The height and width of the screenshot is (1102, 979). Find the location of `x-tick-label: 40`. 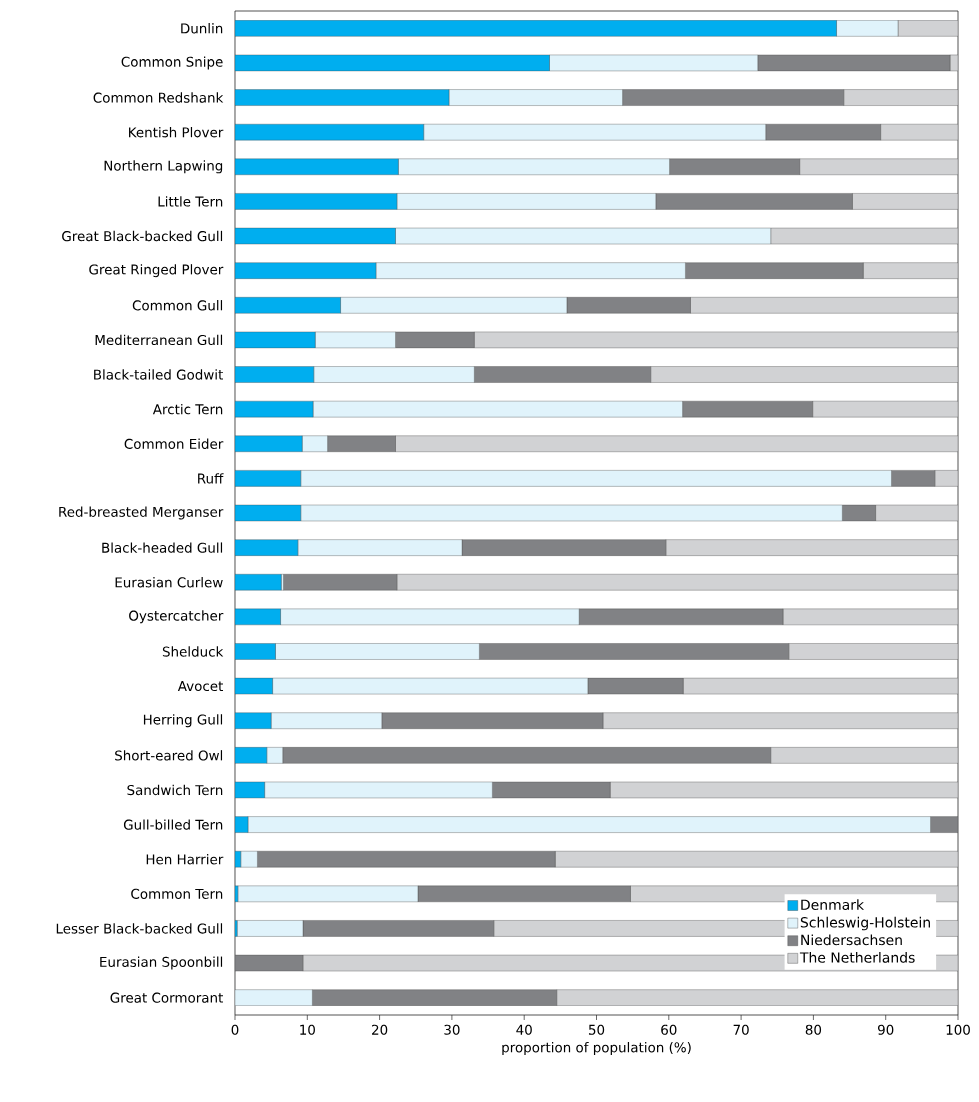

x-tick-label: 40 is located at coordinates (524, 1029).